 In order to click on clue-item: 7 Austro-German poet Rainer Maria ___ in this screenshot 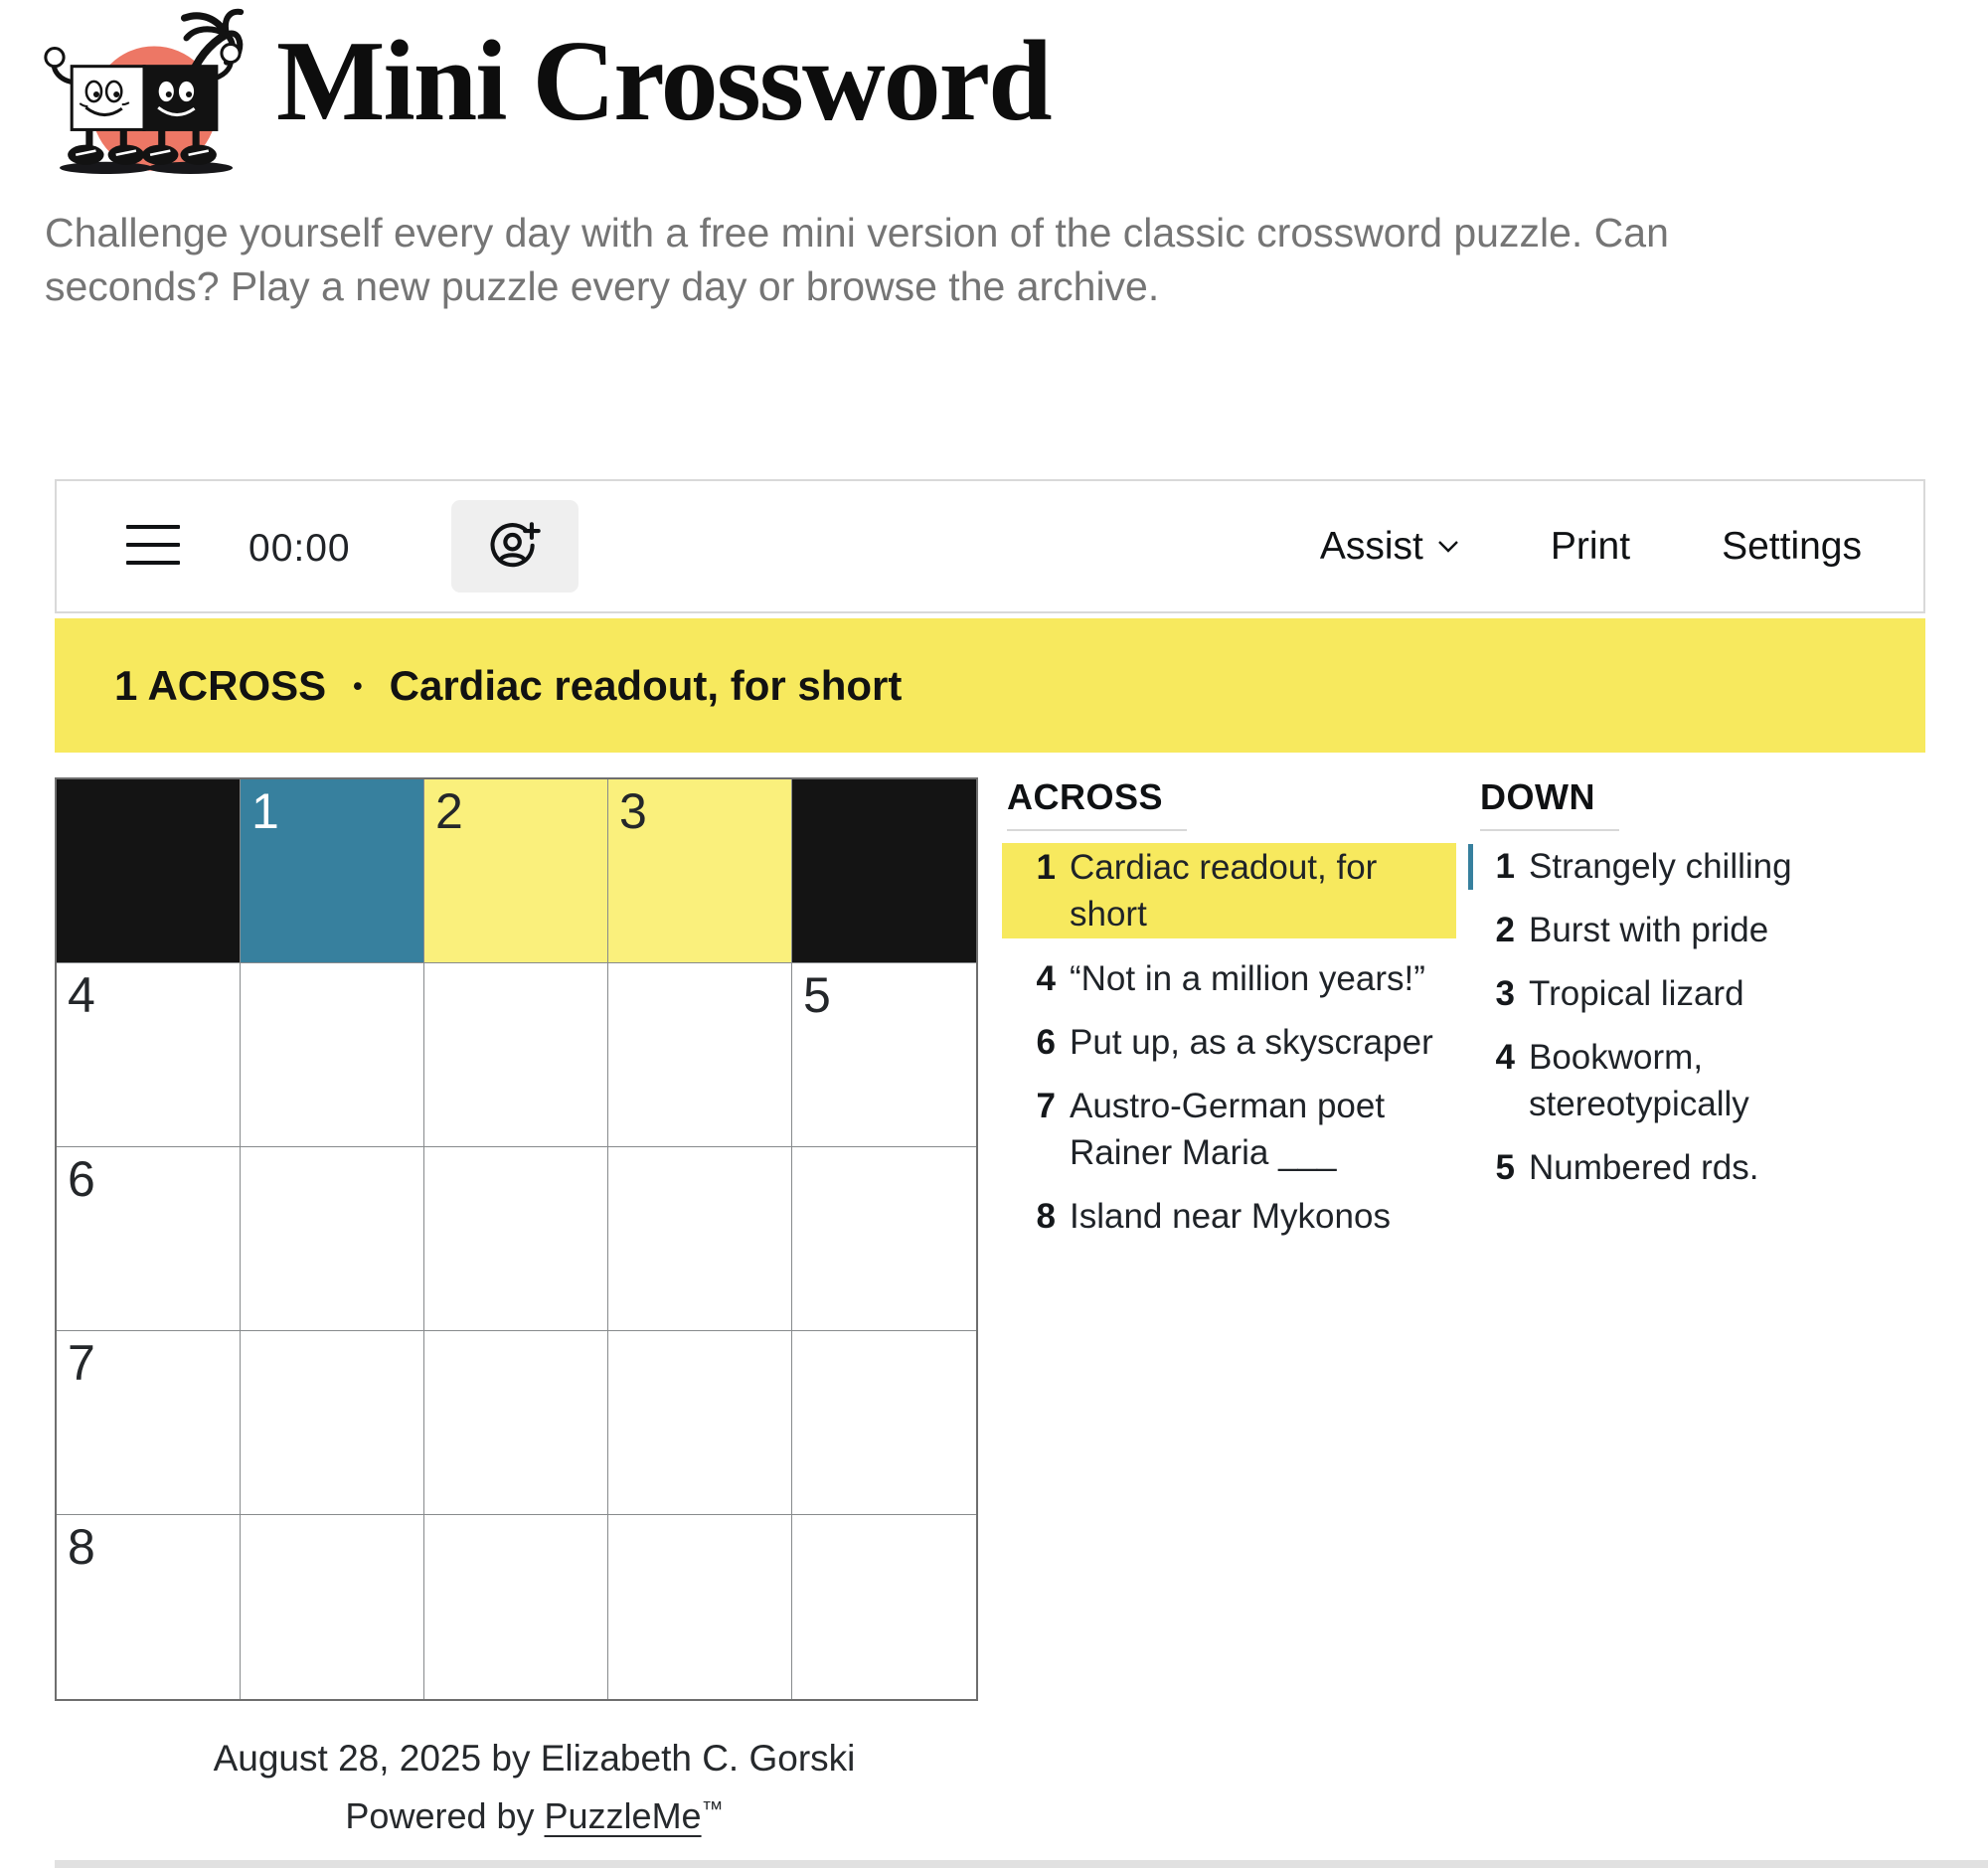, I will do `click(1229, 1129)`.